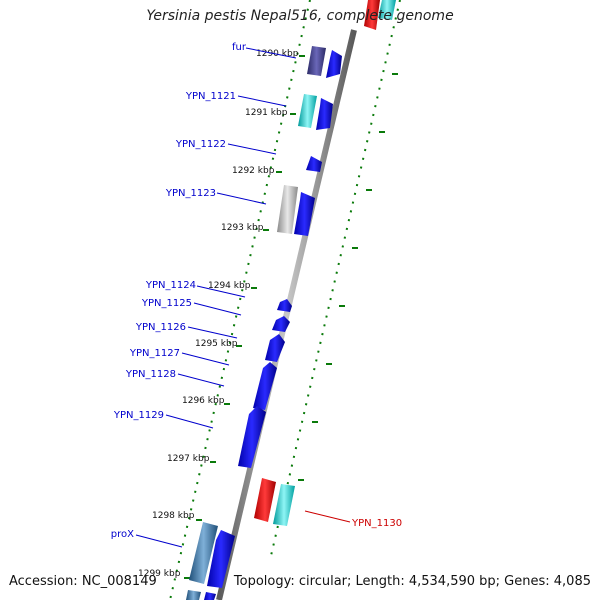 The image size is (600, 605). Describe the element at coordinates (265, 386) in the screenshot. I see `feature-ypn1127-cds` at that location.